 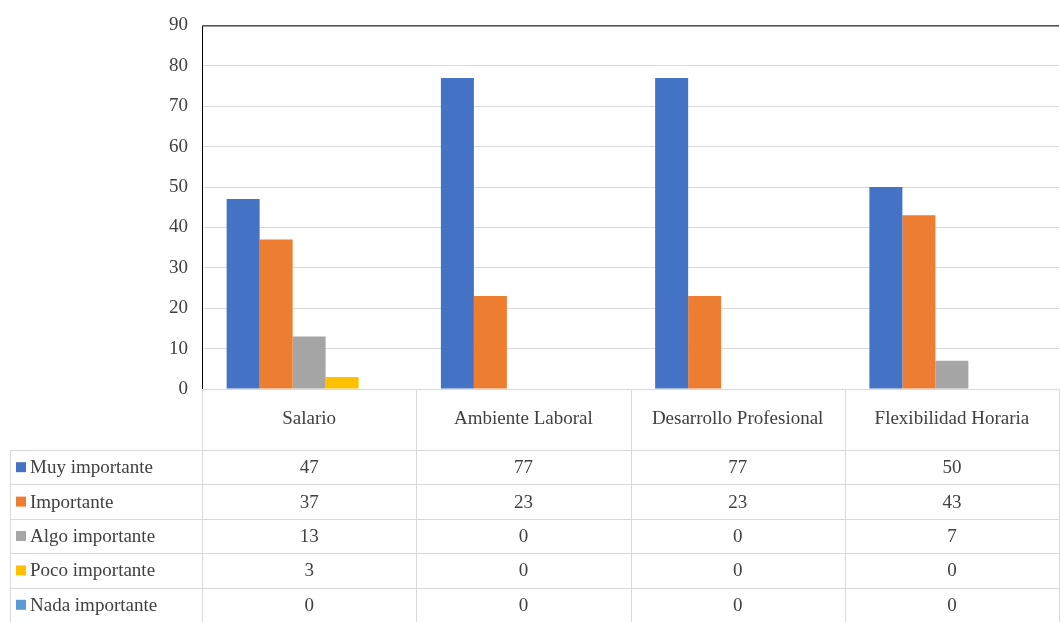 I want to click on legend-label: Importante, so click(x=72, y=501).